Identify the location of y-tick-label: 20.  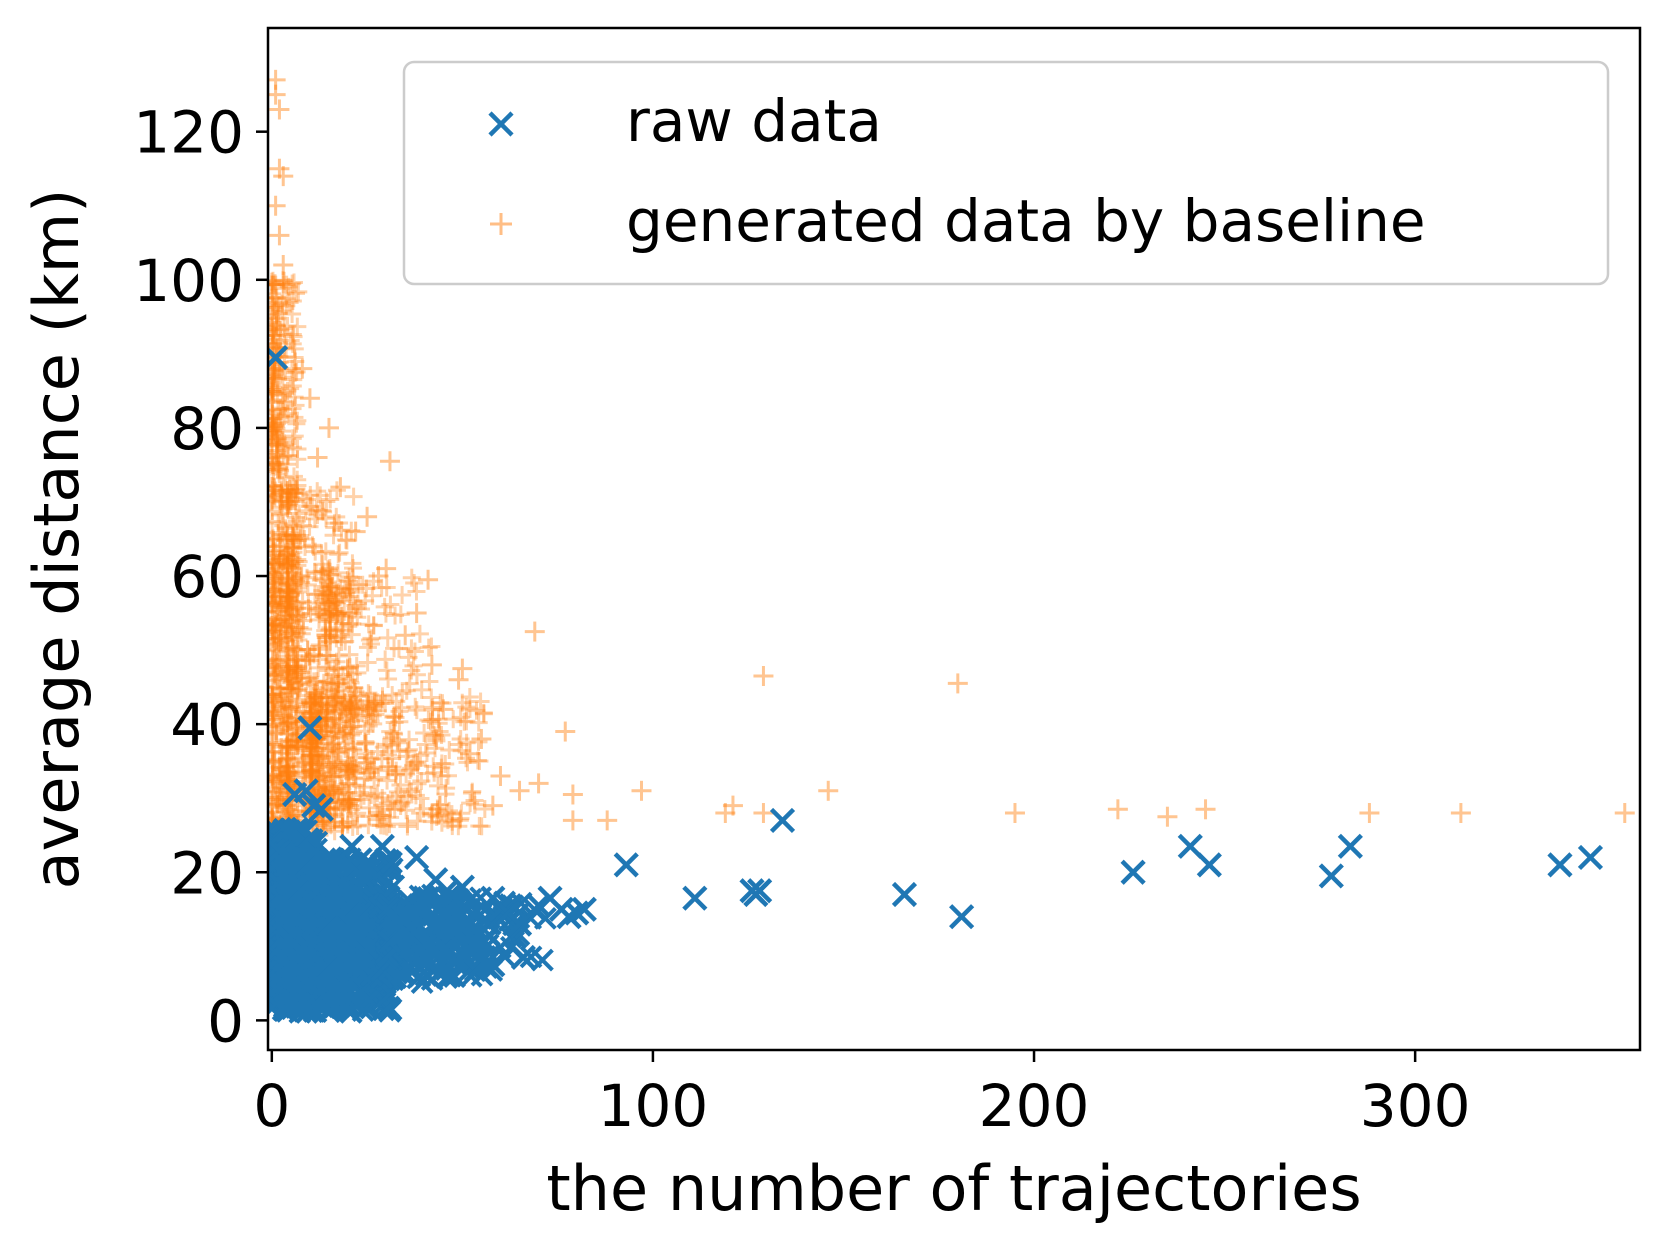
(207, 873).